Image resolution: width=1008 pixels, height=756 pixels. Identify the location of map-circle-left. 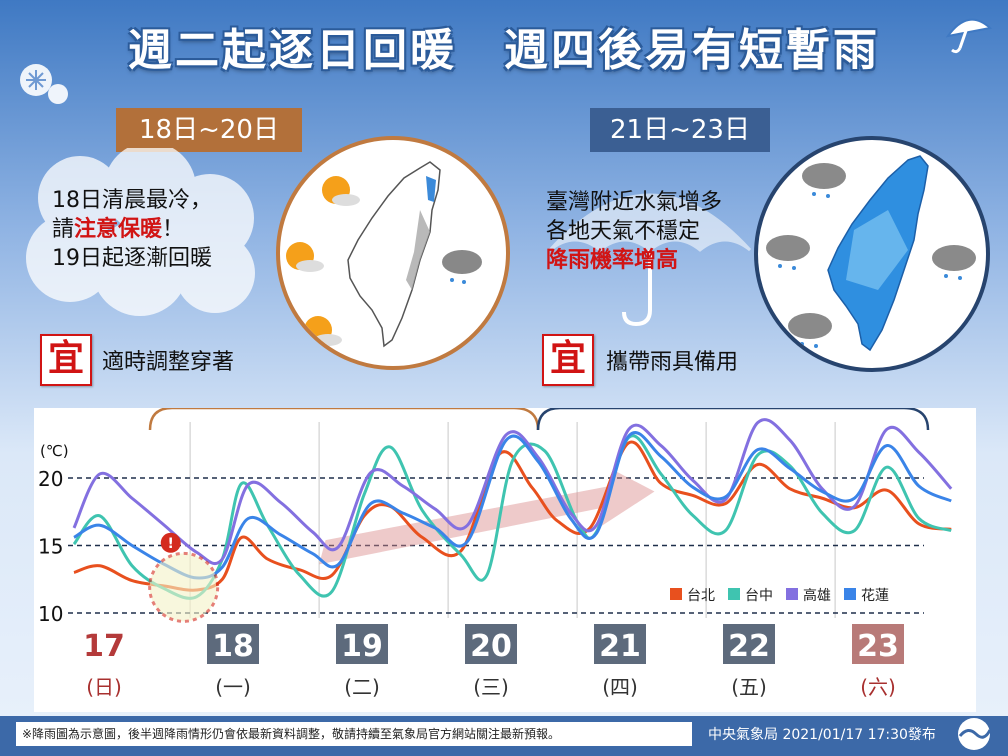
(393, 253).